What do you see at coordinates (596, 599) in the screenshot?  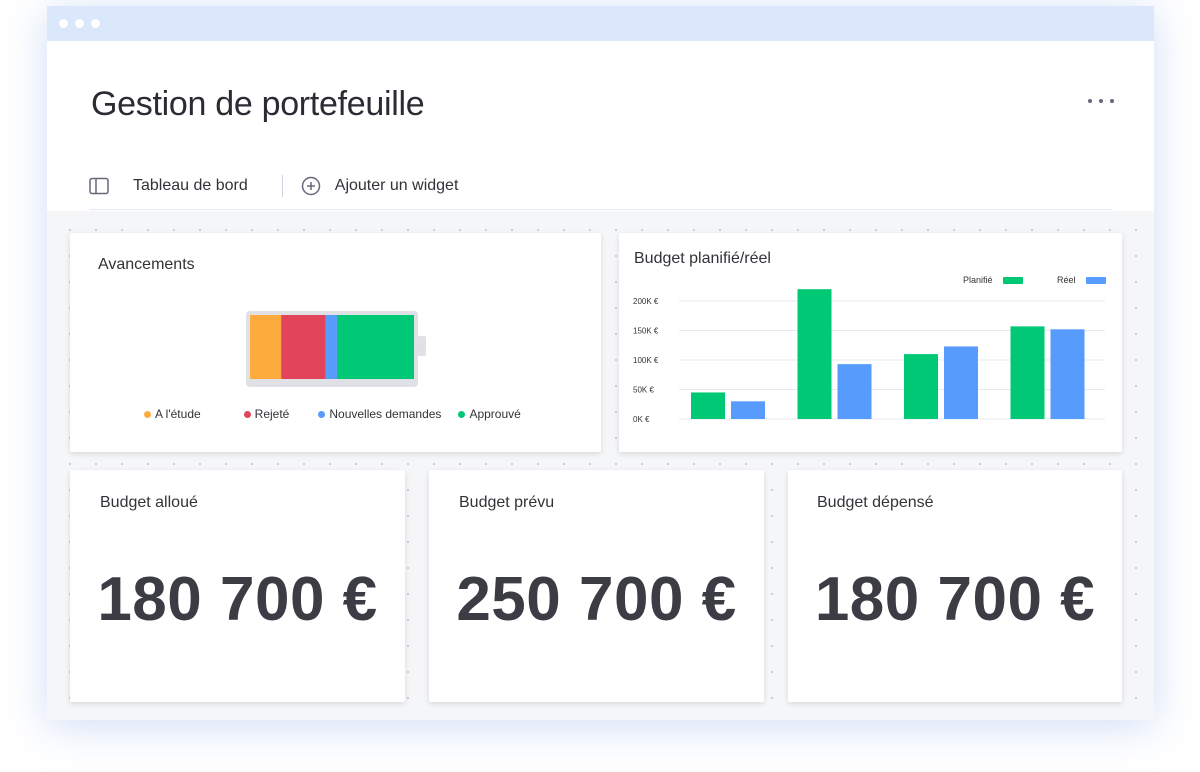 I see `kpi-value: 250 700 €` at bounding box center [596, 599].